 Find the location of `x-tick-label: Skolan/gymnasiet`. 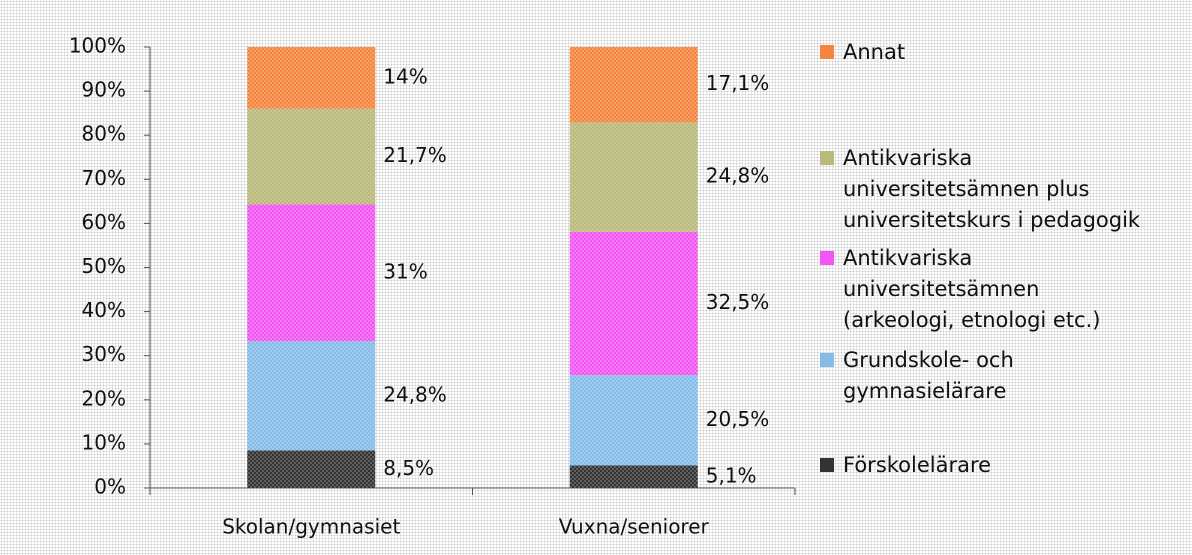

x-tick-label: Skolan/gymnasiet is located at coordinates (311, 527).